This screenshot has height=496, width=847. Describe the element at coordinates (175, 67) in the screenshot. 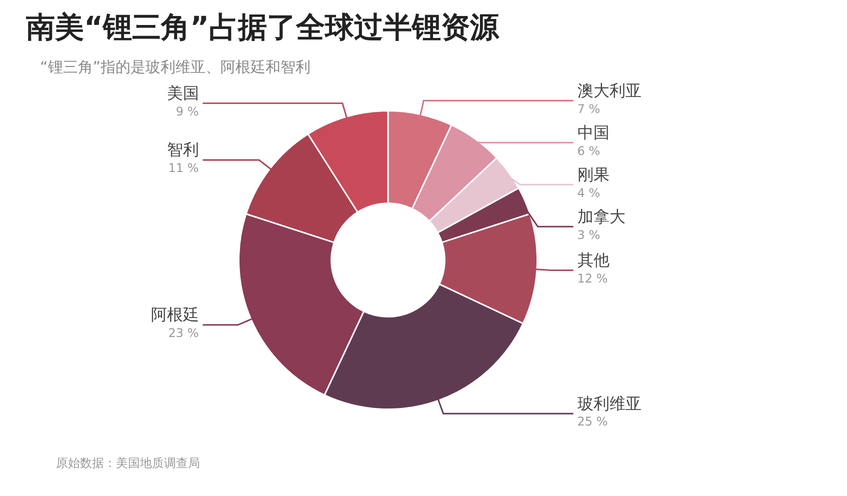

I see `chart-subtitle: “锂三角”指的是玻利维亚、阿根廷和智利` at that location.